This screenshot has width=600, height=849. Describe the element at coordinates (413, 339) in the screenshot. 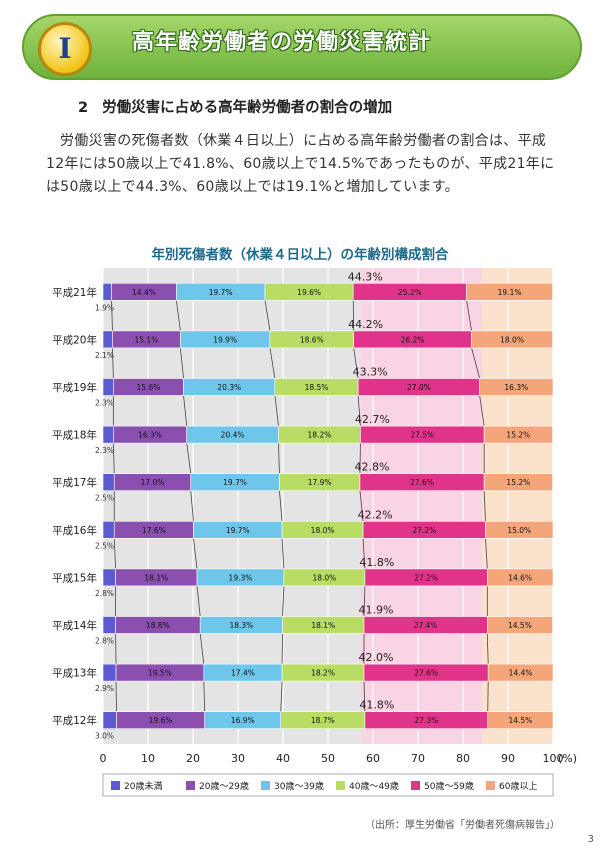

I see `bar-value-label: 26.2%` at that location.